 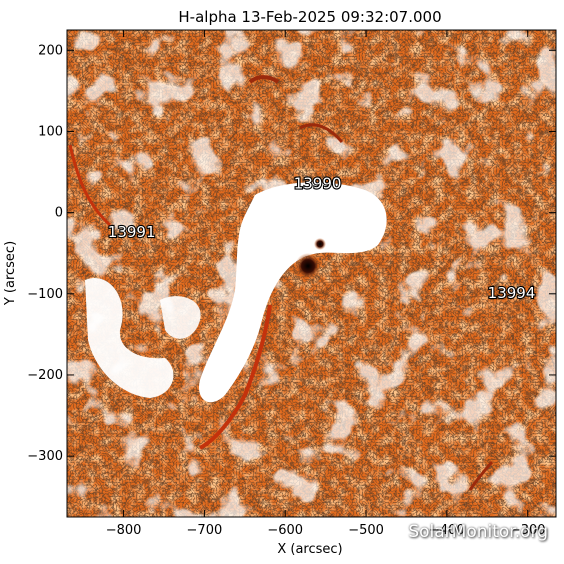 What do you see at coordinates (45, 375) in the screenshot?
I see `y-tick-label: −200` at bounding box center [45, 375].